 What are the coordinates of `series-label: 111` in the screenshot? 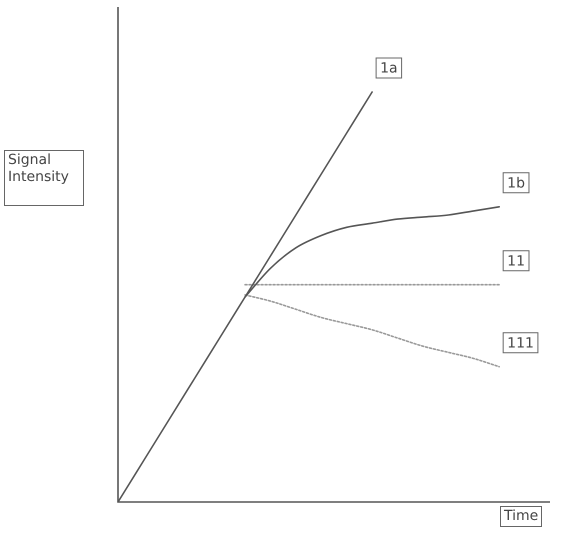 It's located at (520, 343).